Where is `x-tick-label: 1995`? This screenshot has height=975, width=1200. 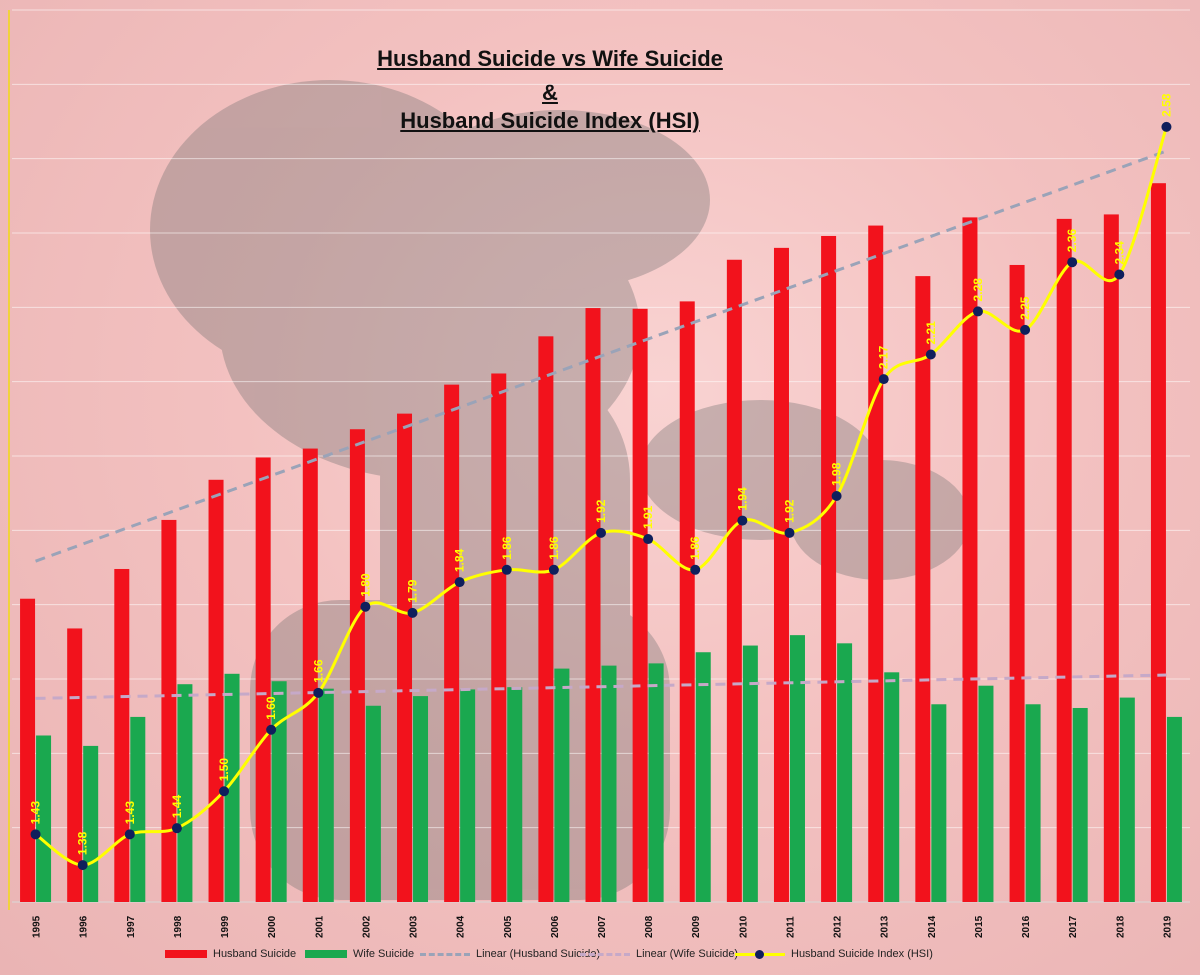 x-tick-label: 1995 is located at coordinates (37, 926).